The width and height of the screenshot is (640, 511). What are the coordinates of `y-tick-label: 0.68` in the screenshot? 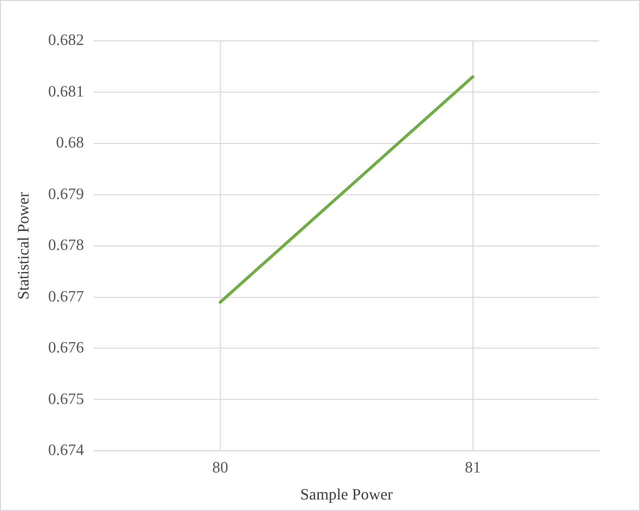 It's located at (70, 143).